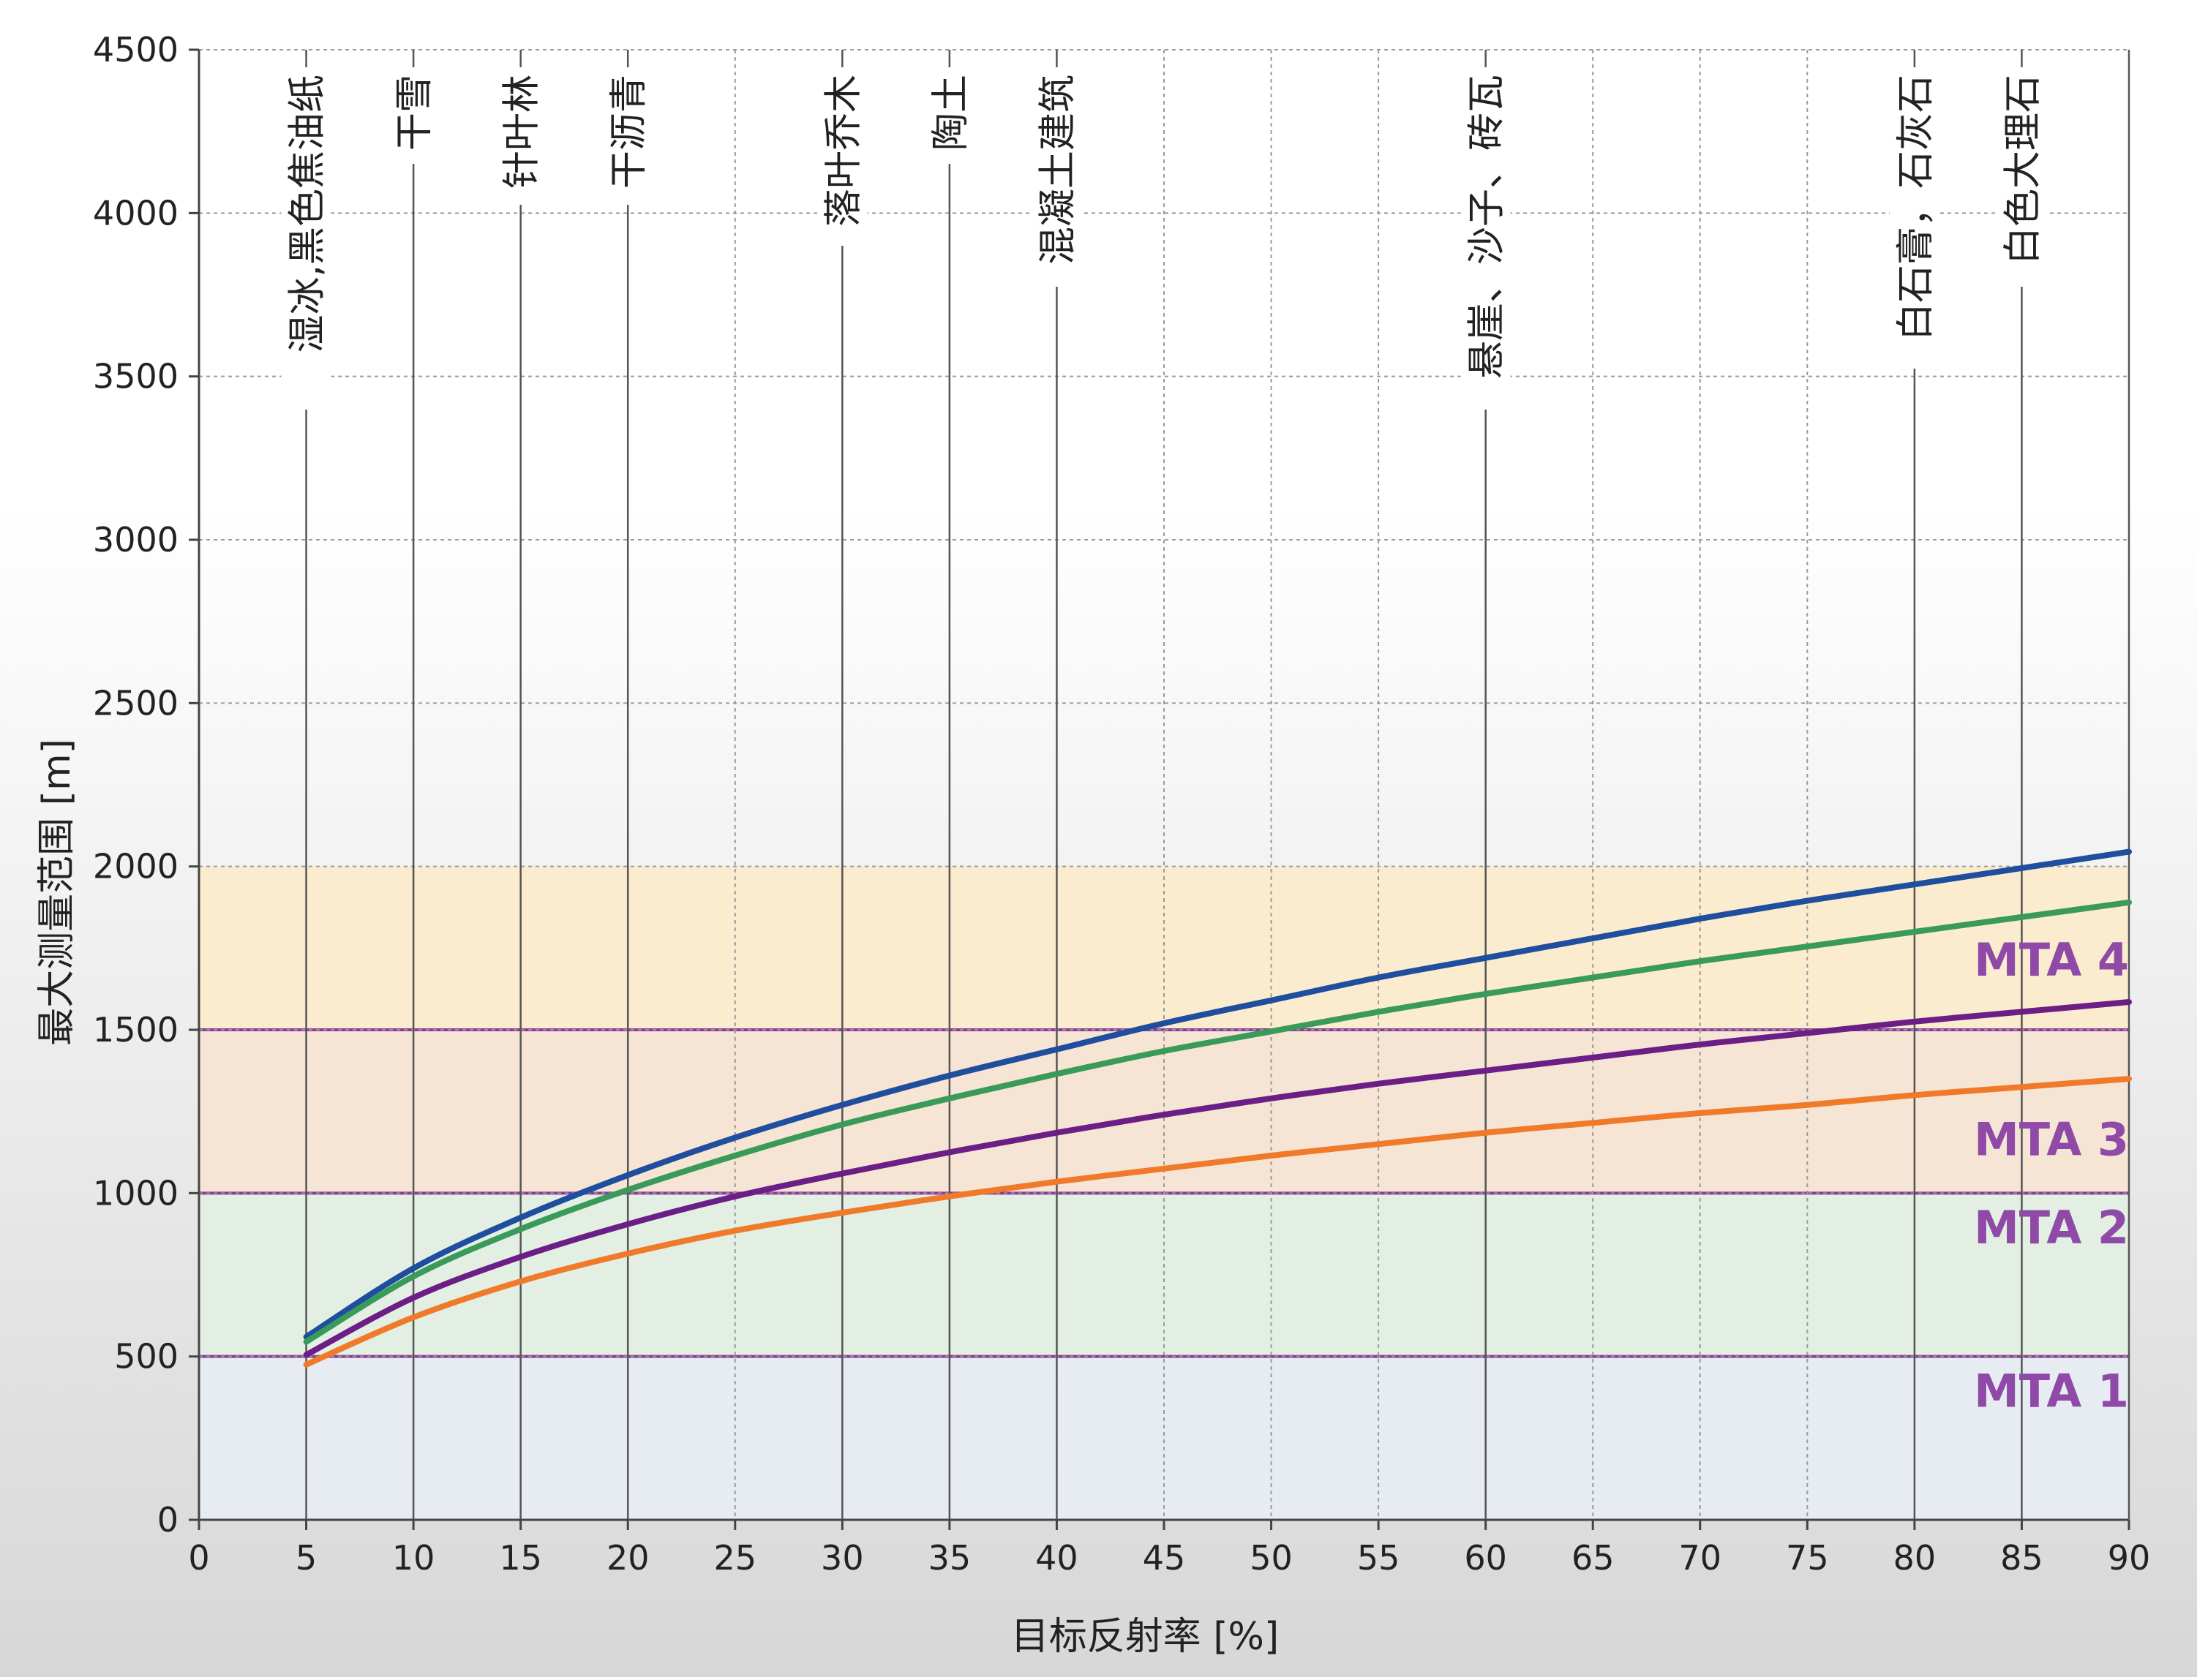 The image size is (2197, 1680). I want to click on x-tick-label: 10, so click(413, 1558).